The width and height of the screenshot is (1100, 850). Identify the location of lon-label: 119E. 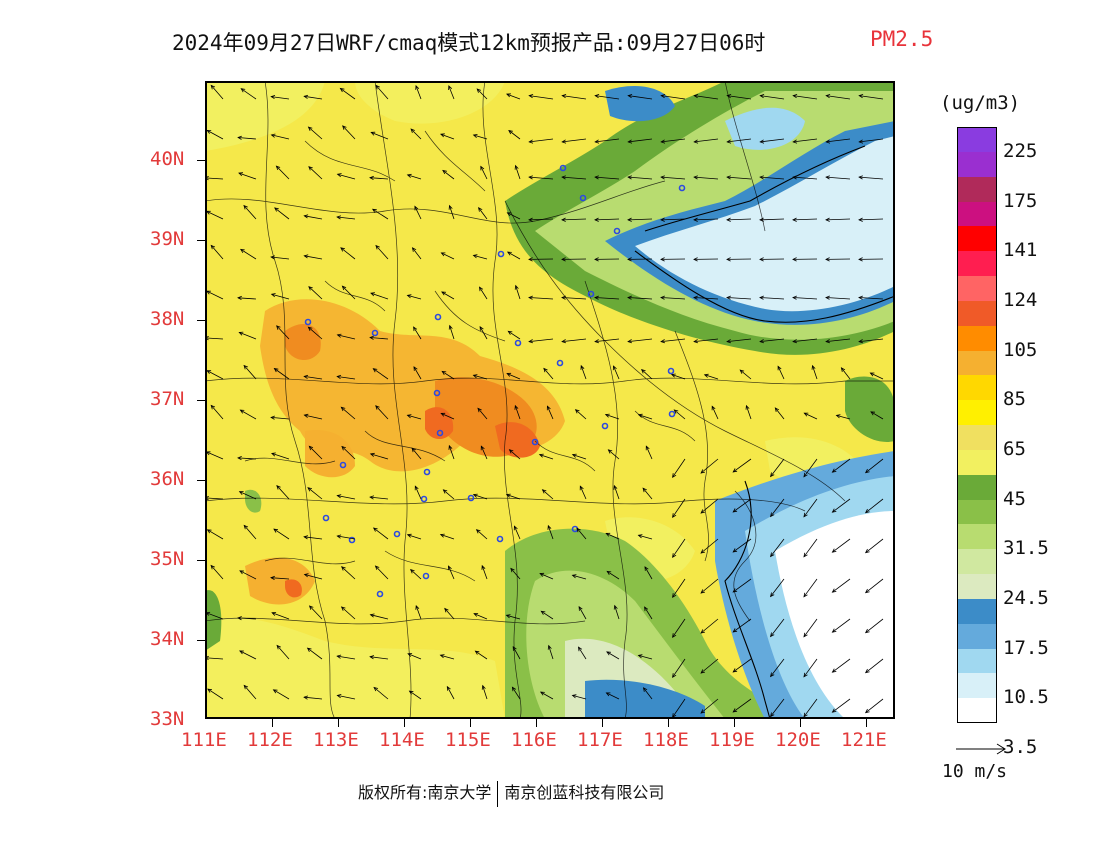
(732, 740).